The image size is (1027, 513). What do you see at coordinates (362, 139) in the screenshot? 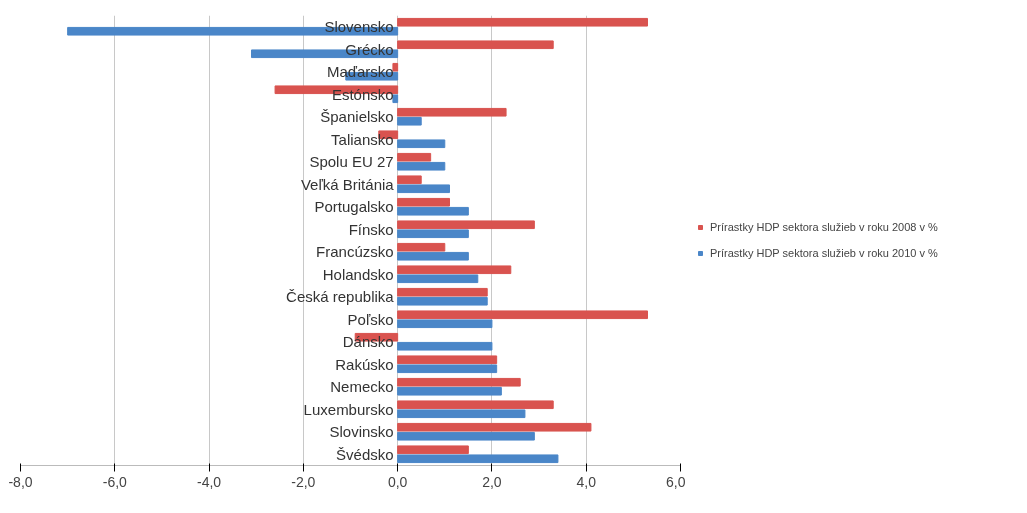
I see `y-tick-label: Taliansko` at bounding box center [362, 139].